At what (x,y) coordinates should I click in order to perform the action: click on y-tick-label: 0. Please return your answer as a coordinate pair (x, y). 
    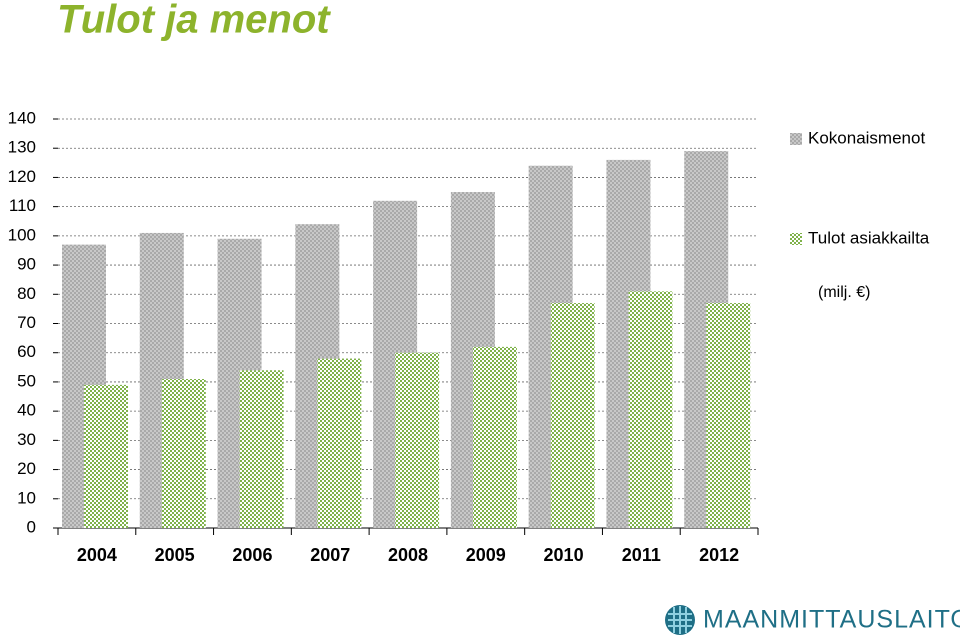
    Looking at the image, I should click on (31, 526).